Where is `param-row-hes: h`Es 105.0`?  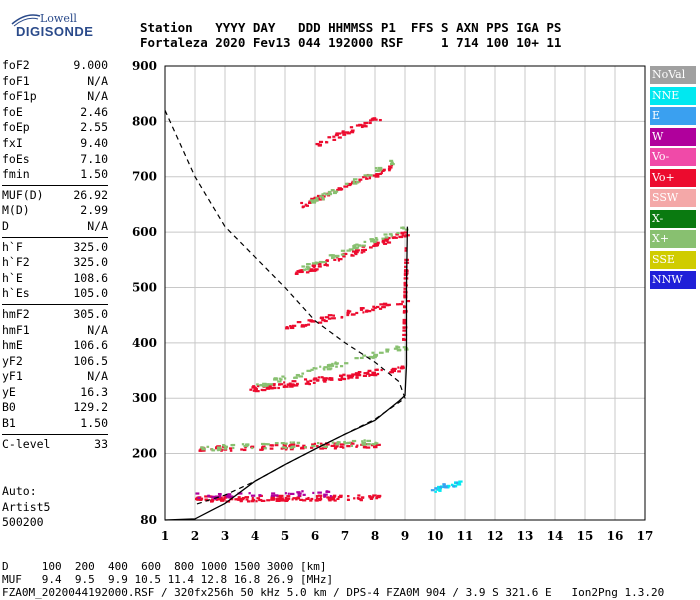
param-row-hes: h`Es 105.0 is located at coordinates (55, 294).